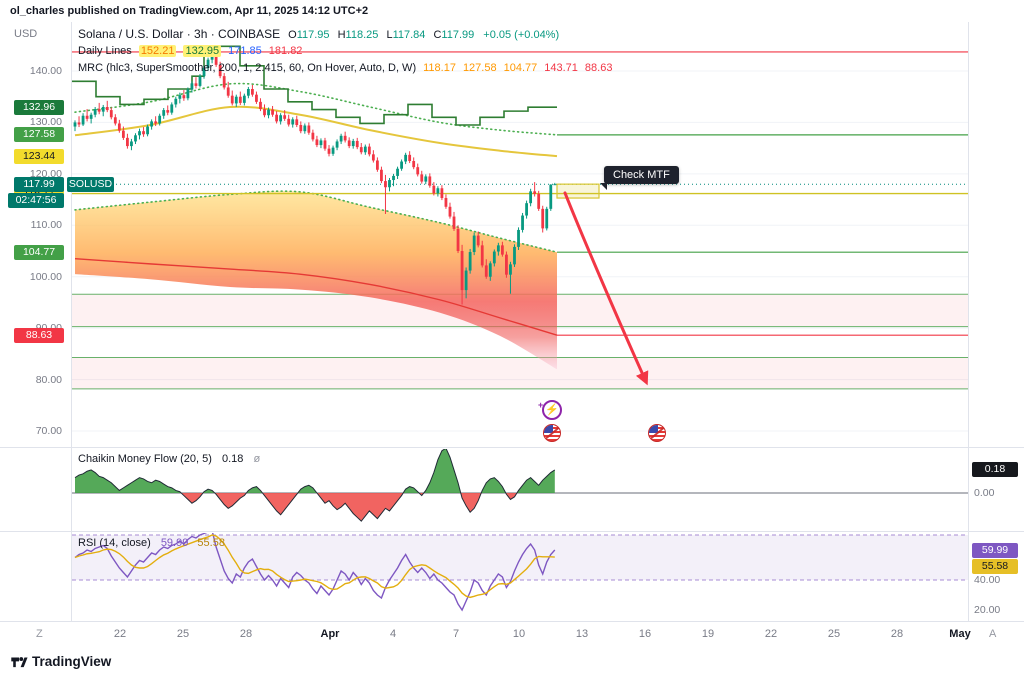 The width and height of the screenshot is (1024, 676). What do you see at coordinates (582, 634) in the screenshot?
I see `time-axis-label: 13` at bounding box center [582, 634].